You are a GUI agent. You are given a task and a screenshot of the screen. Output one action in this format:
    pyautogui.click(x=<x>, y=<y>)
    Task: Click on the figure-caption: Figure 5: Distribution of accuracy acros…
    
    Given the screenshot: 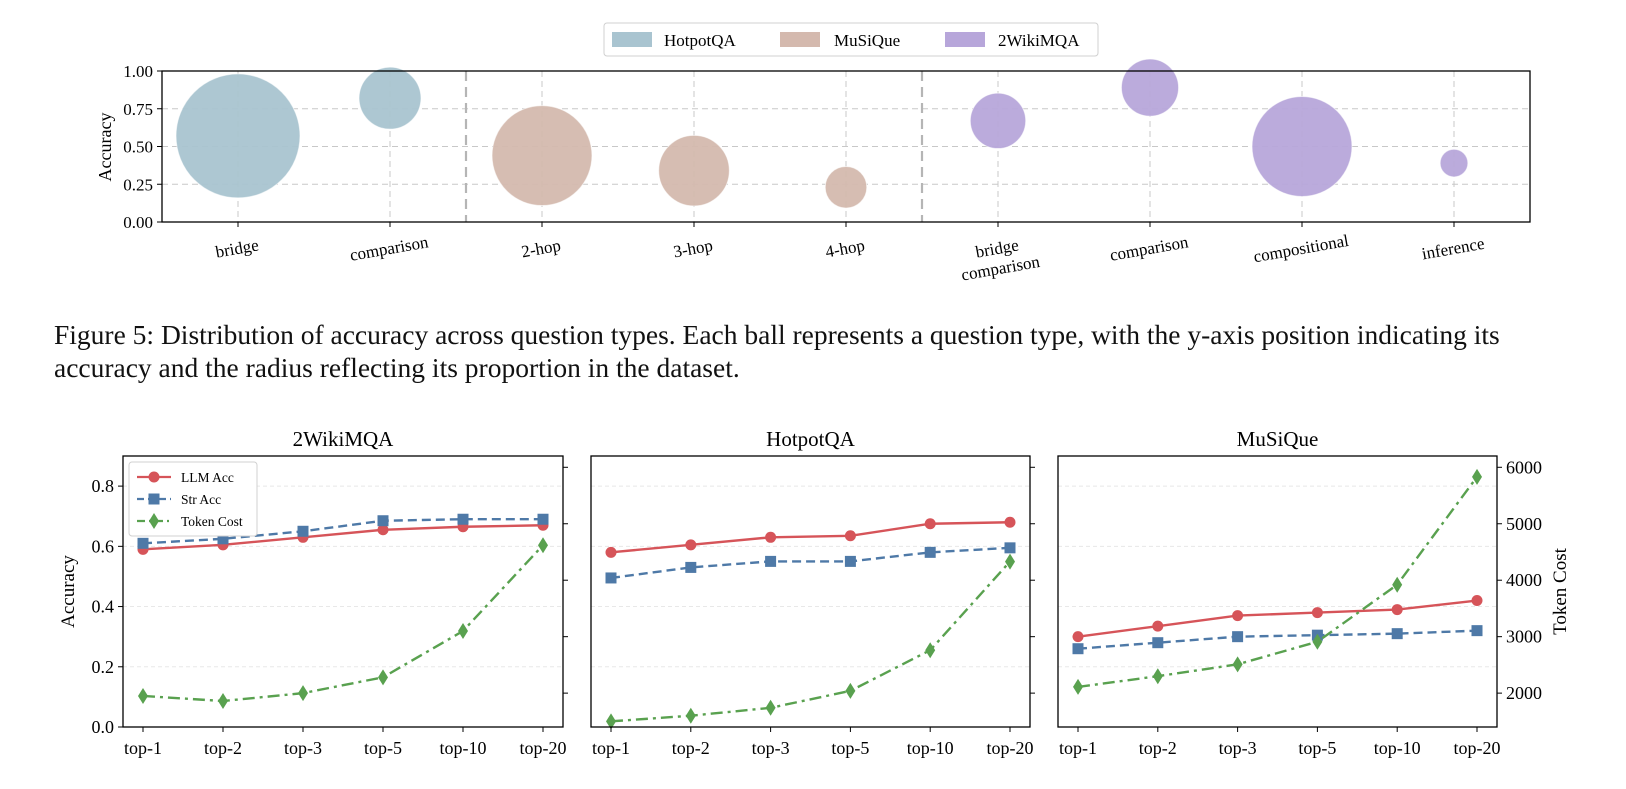 What is the action you would take?
    pyautogui.click(x=777, y=351)
    